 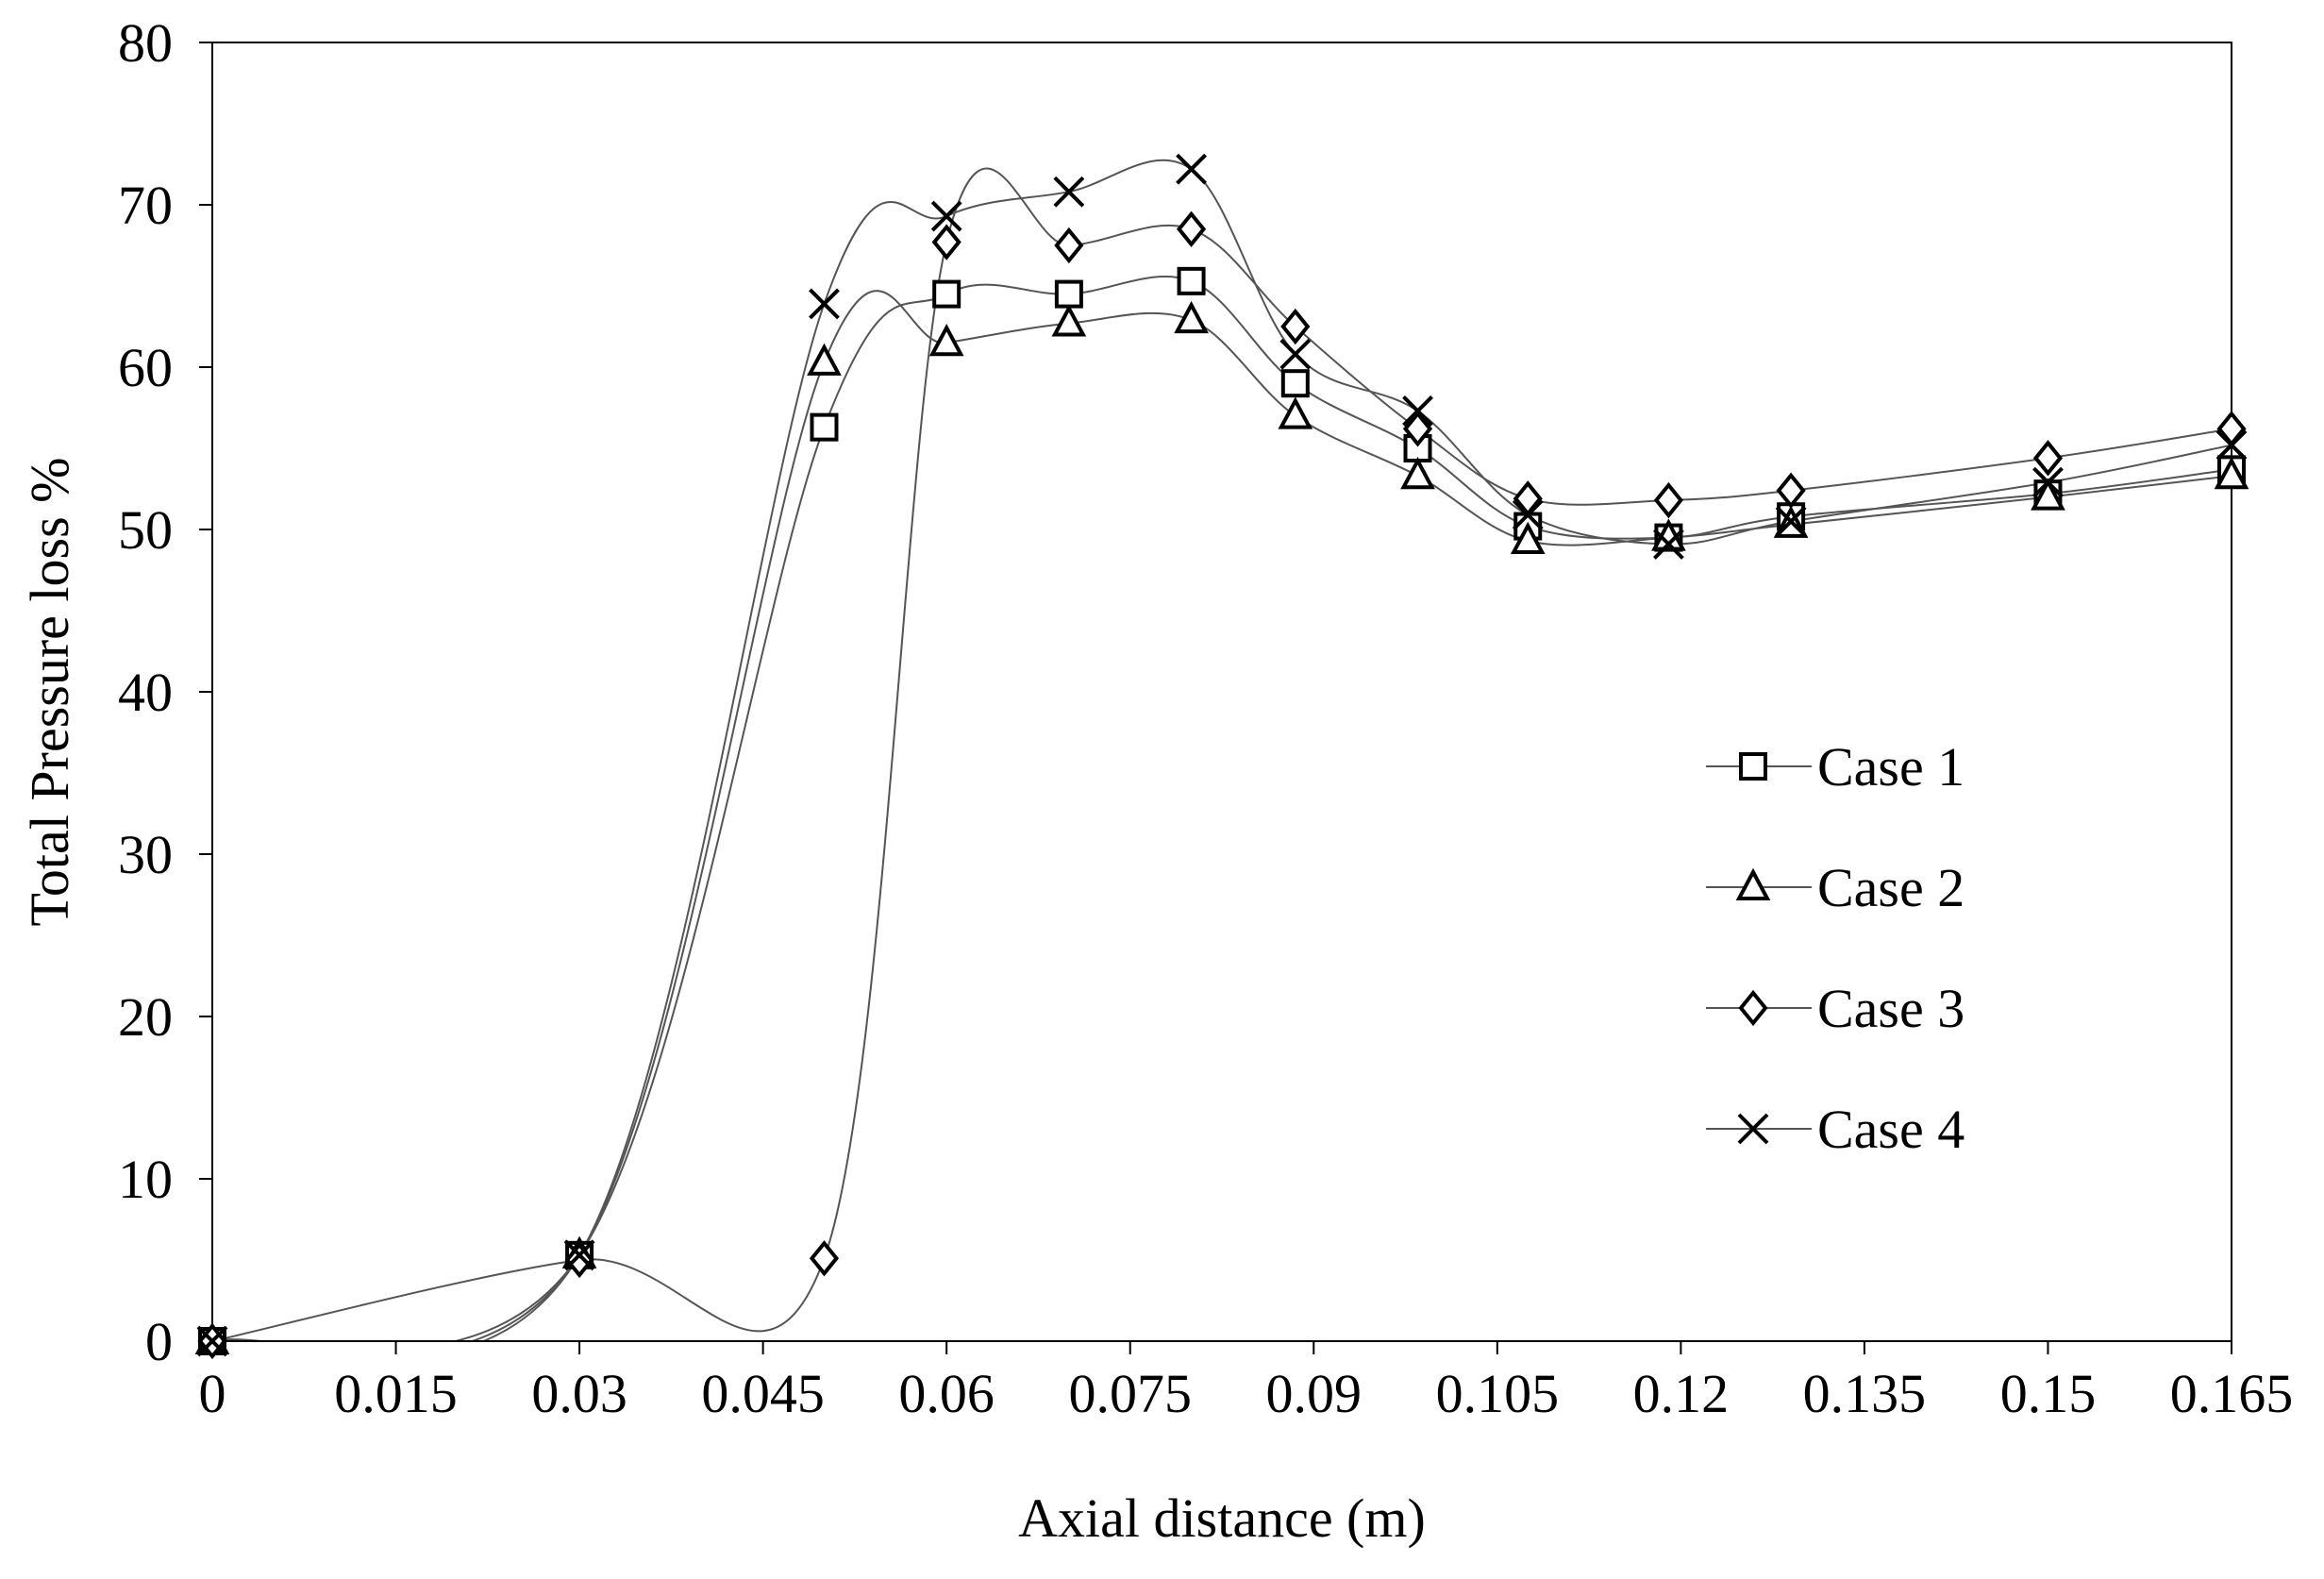 What do you see at coordinates (145, 692) in the screenshot?
I see `y-tick-label: 40` at bounding box center [145, 692].